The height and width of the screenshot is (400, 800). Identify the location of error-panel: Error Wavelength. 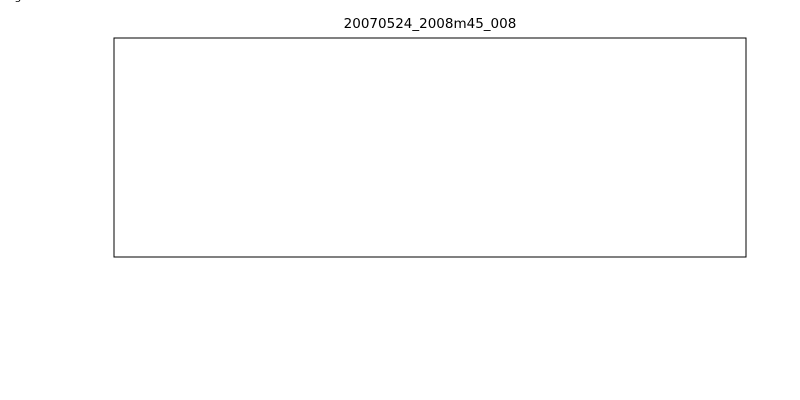
(16, 1).